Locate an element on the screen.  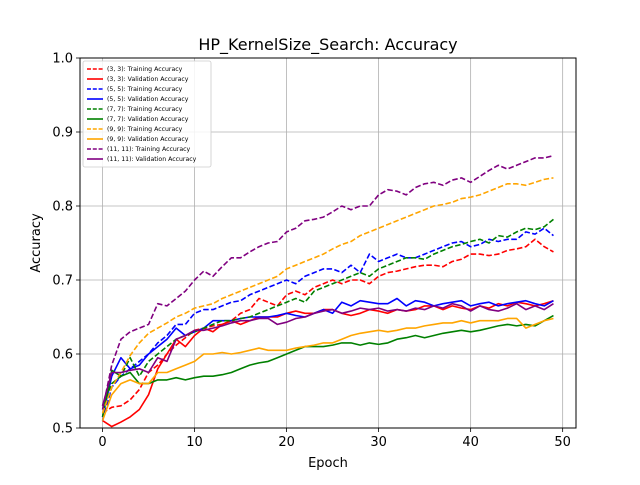
legend-label: (9, 9): Validation Accuracy is located at coordinates (148, 139).